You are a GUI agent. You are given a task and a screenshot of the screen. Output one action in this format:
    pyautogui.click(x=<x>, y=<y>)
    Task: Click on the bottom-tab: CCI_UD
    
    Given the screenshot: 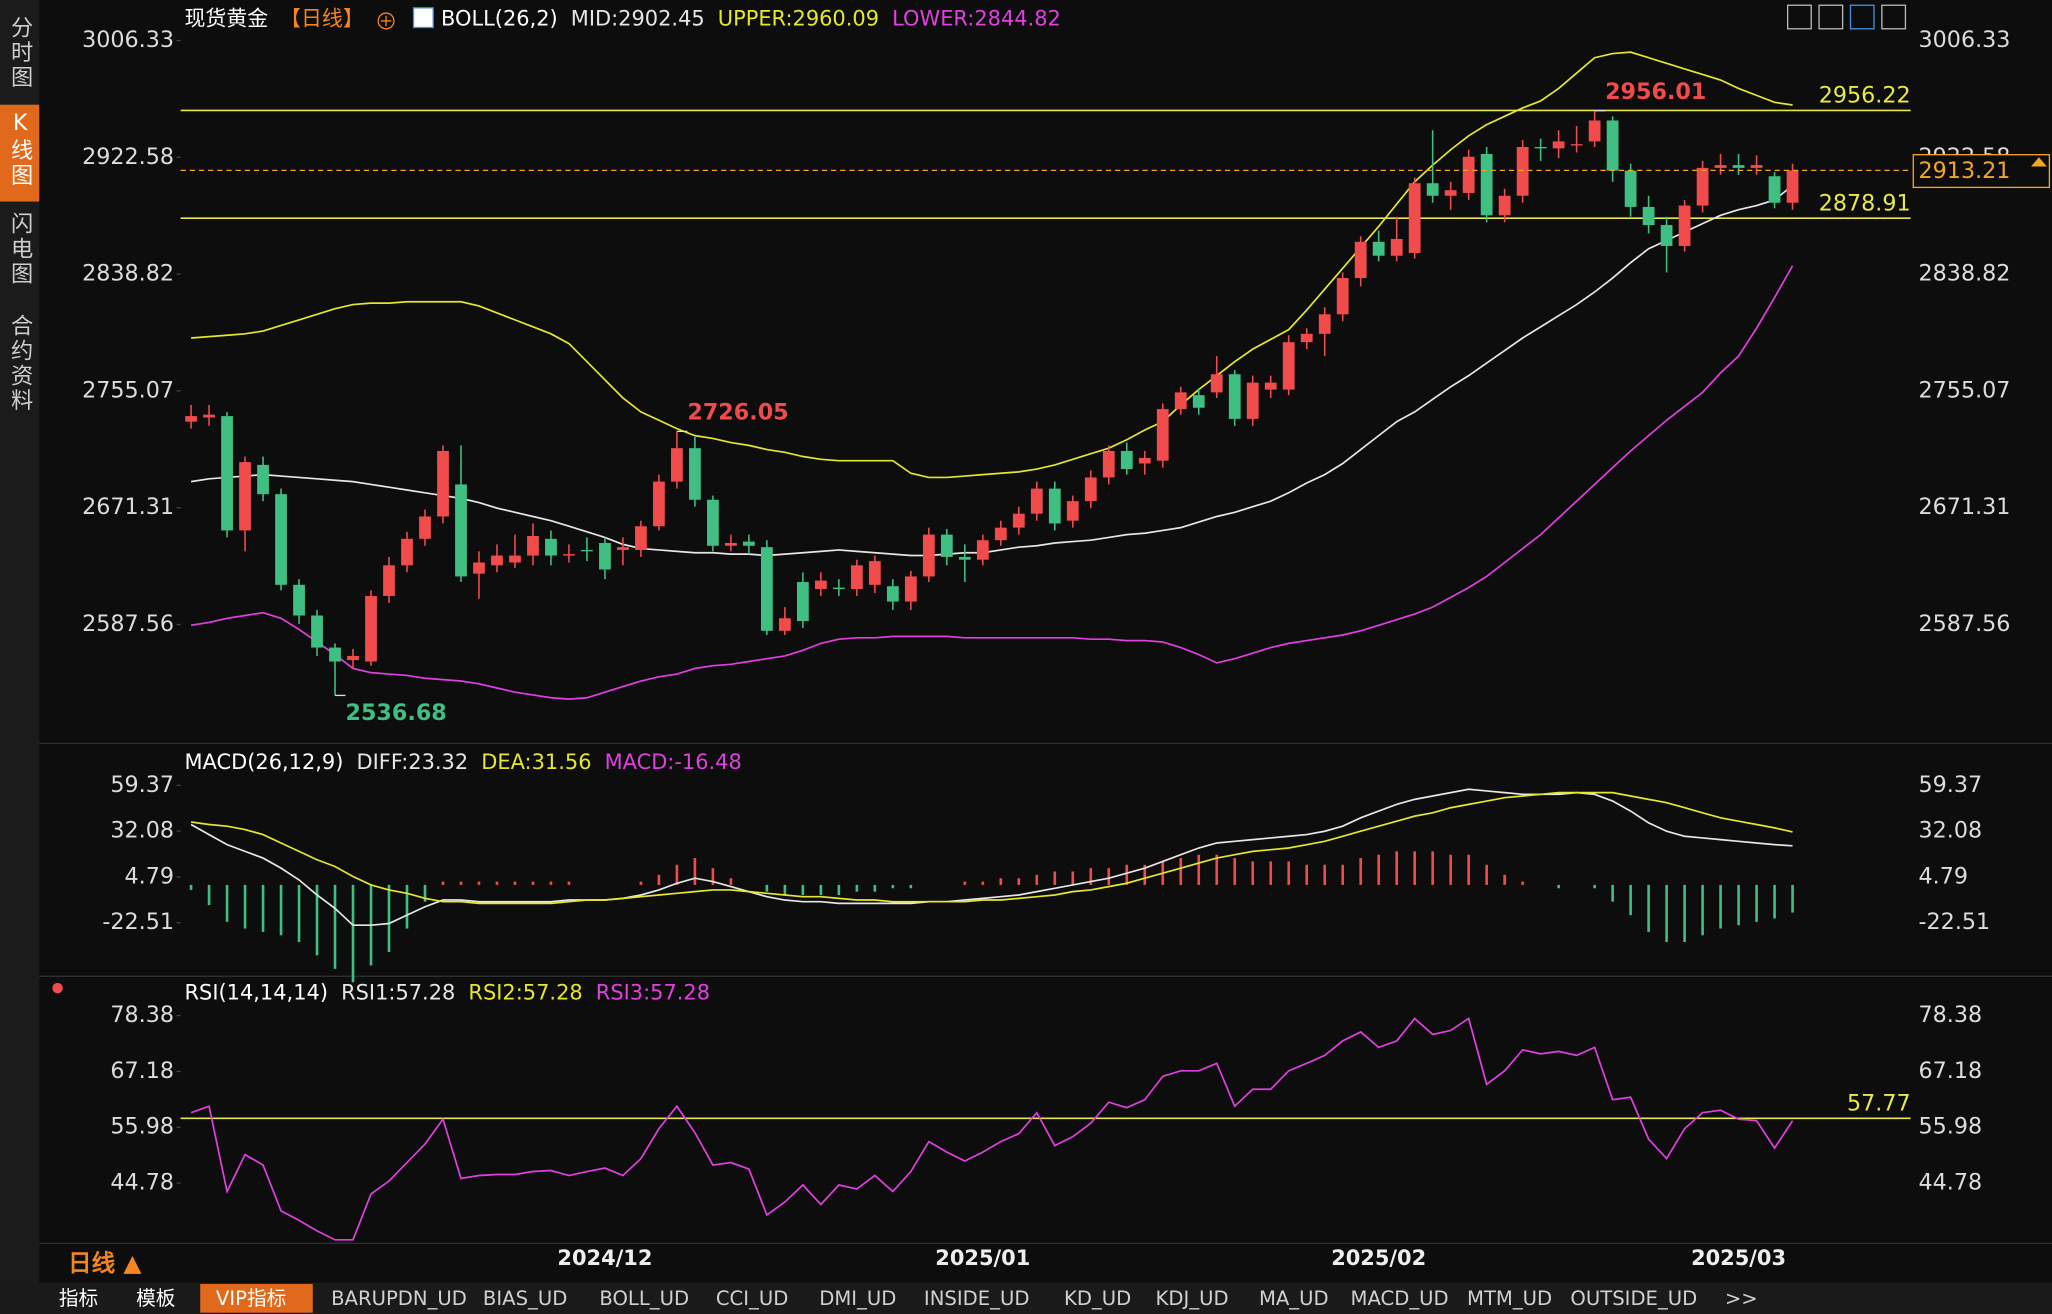 What is the action you would take?
    pyautogui.click(x=752, y=1298)
    